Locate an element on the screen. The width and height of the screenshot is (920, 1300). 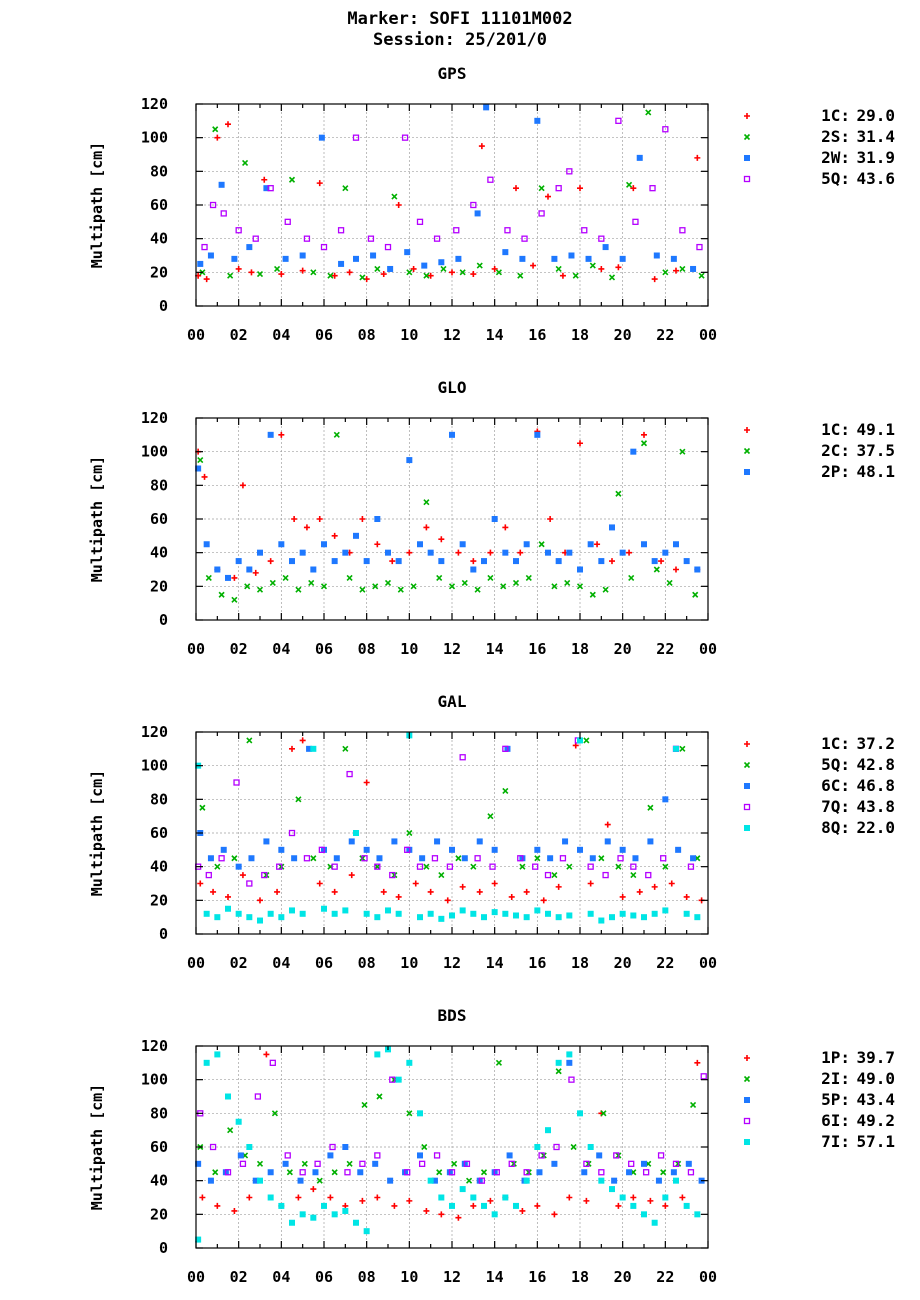
series-gal-1c is located at coordinates (451, 820).